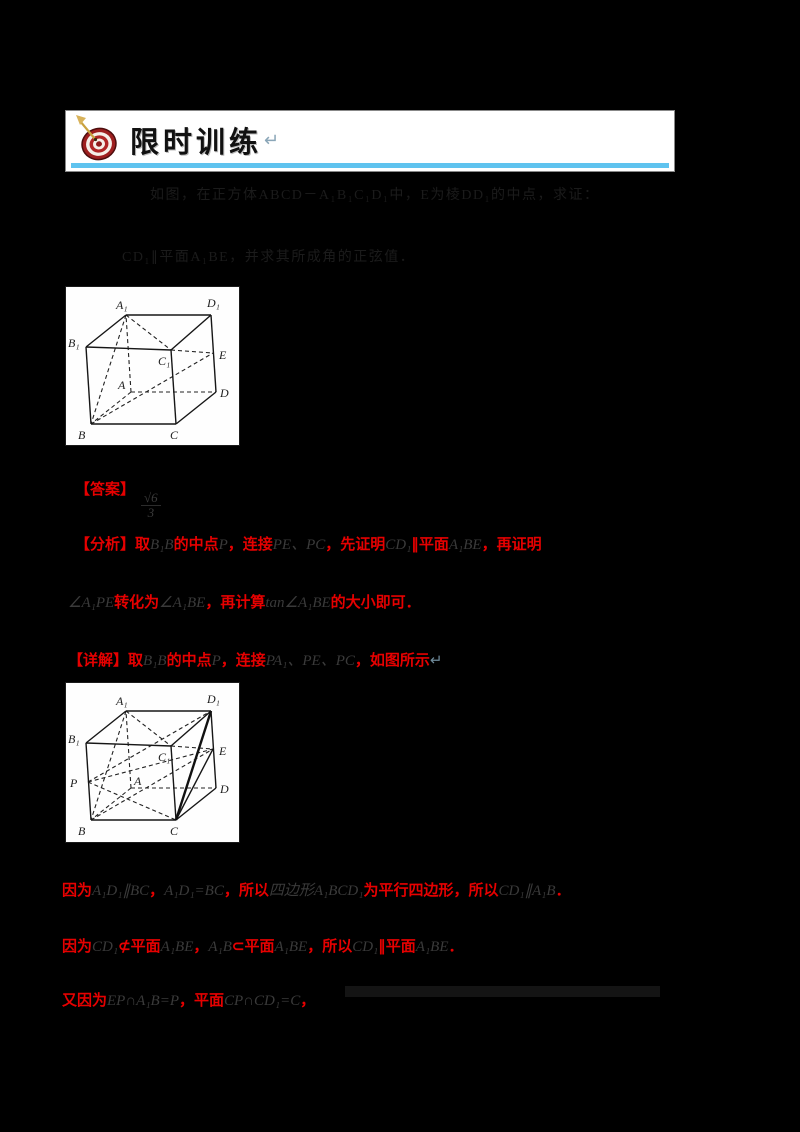 The image size is (800, 1132). Describe the element at coordinates (189, 1000) in the screenshot. I see `solution-line3: 又因为EP∩A₁B=P，平面CP∩CD₁=C，` at that location.